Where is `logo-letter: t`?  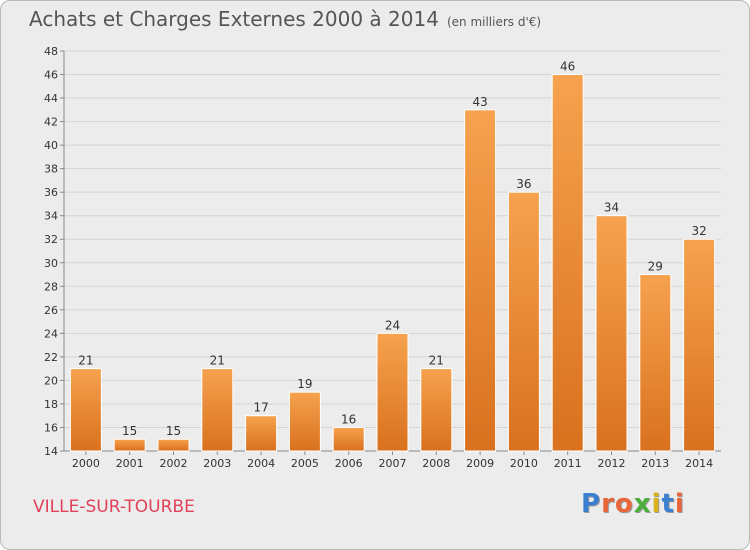 logo-letter: t is located at coordinates (668, 504).